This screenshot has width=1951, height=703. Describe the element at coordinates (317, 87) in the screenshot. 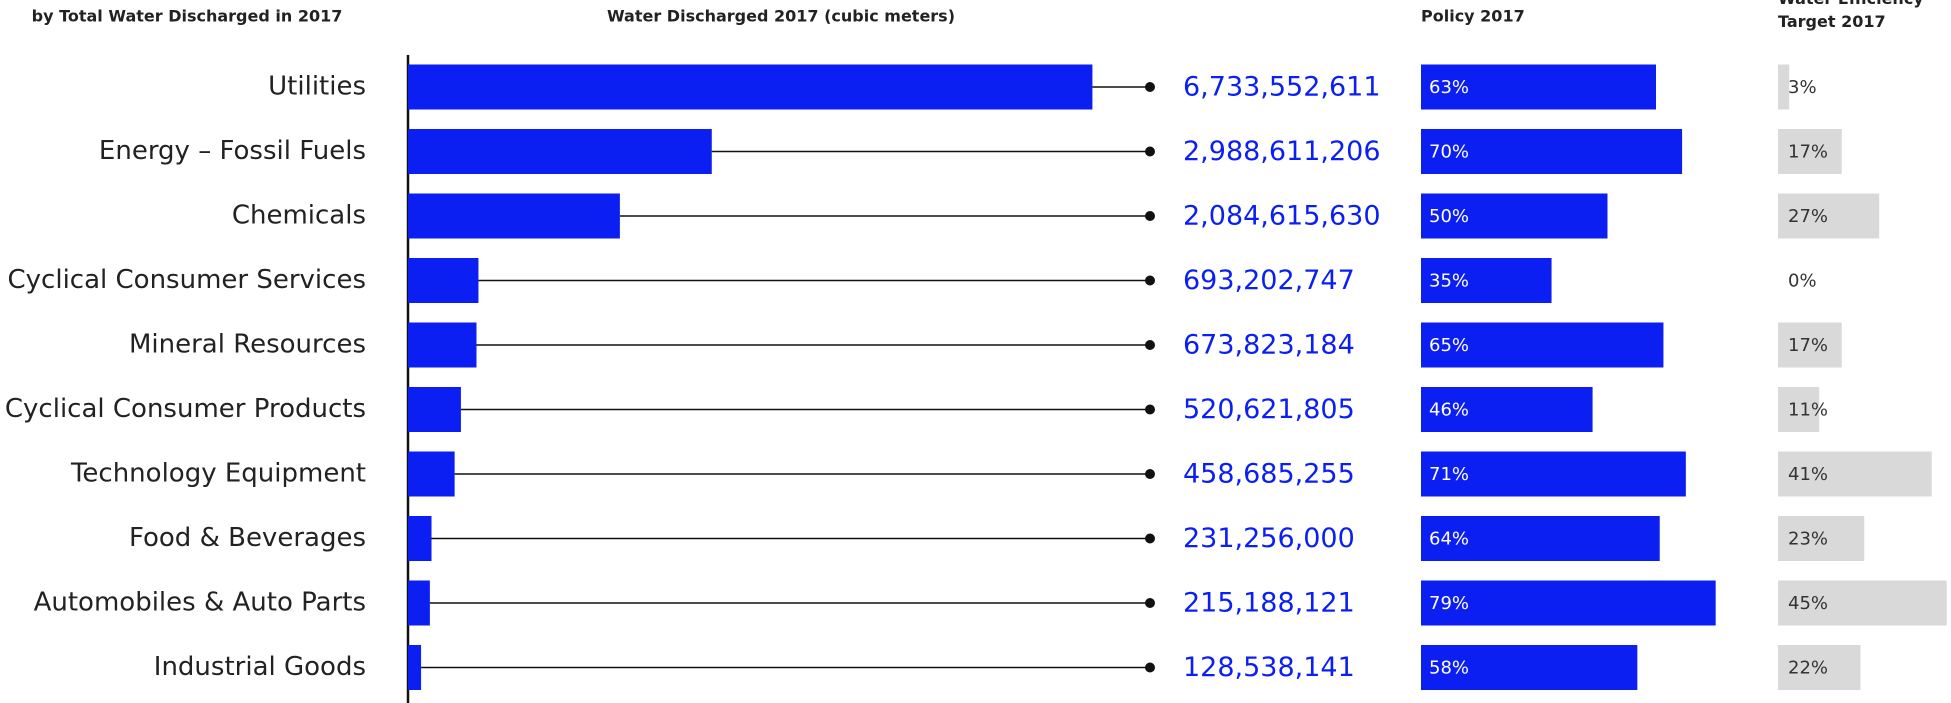

I see `category-label: Utilities` at that location.